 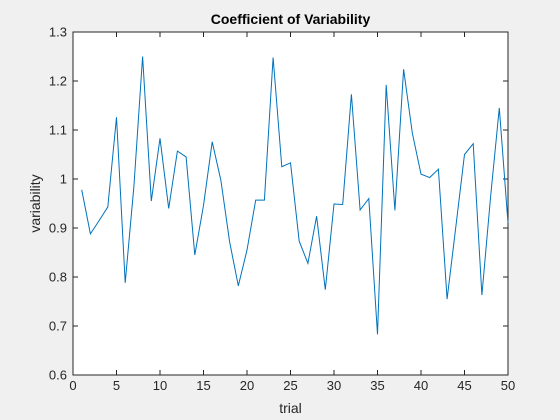 What do you see at coordinates (63, 179) in the screenshot?
I see `y-tick-label: 1` at bounding box center [63, 179].